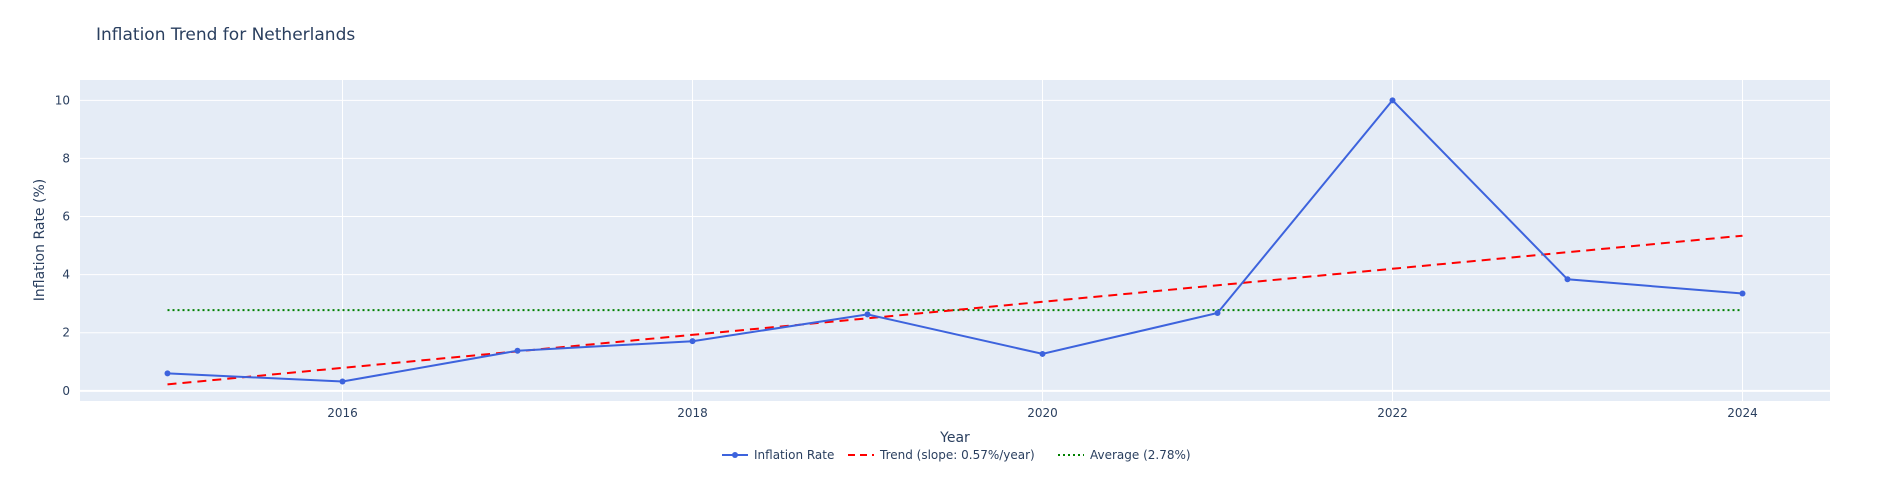 This screenshot has height=500, width=1904. I want to click on legend-item: Trend (slope: 0.57%/year), so click(941, 455).